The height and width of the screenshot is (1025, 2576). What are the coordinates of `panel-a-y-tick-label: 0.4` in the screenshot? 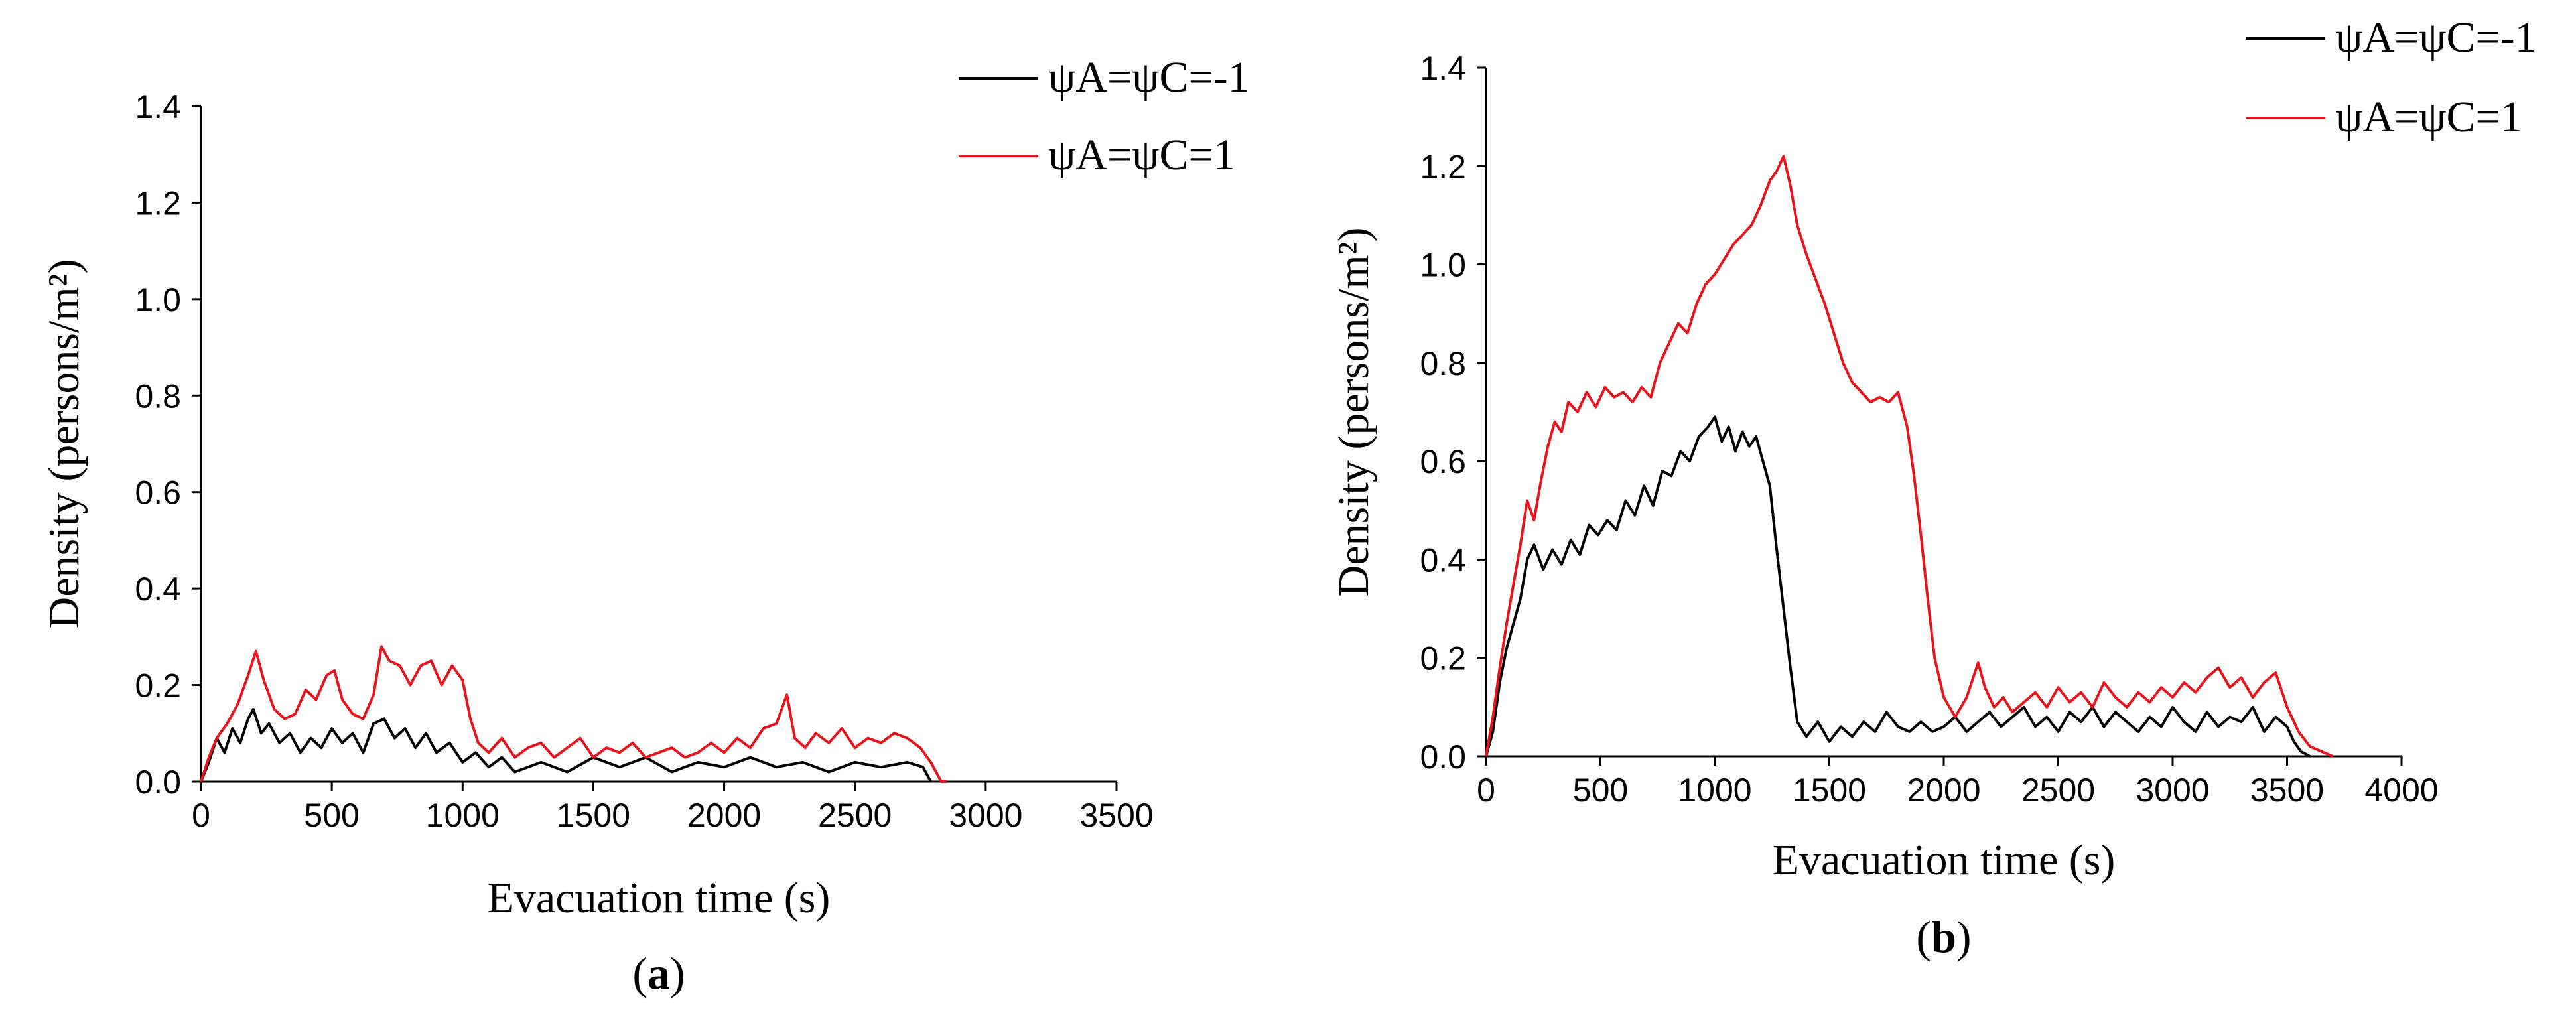 It's located at (158, 589).